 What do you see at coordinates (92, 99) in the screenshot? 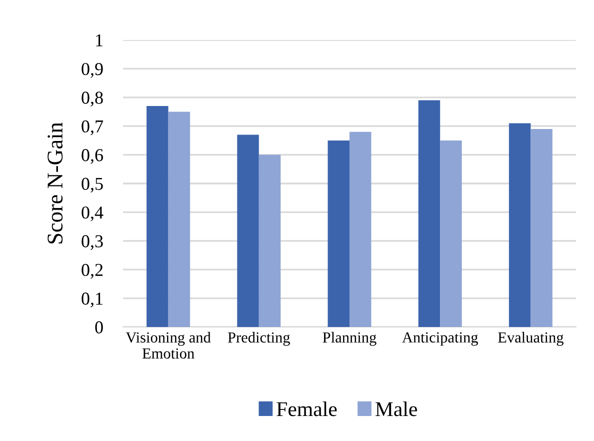
I see `y-tick-label: 0,8` at bounding box center [92, 99].